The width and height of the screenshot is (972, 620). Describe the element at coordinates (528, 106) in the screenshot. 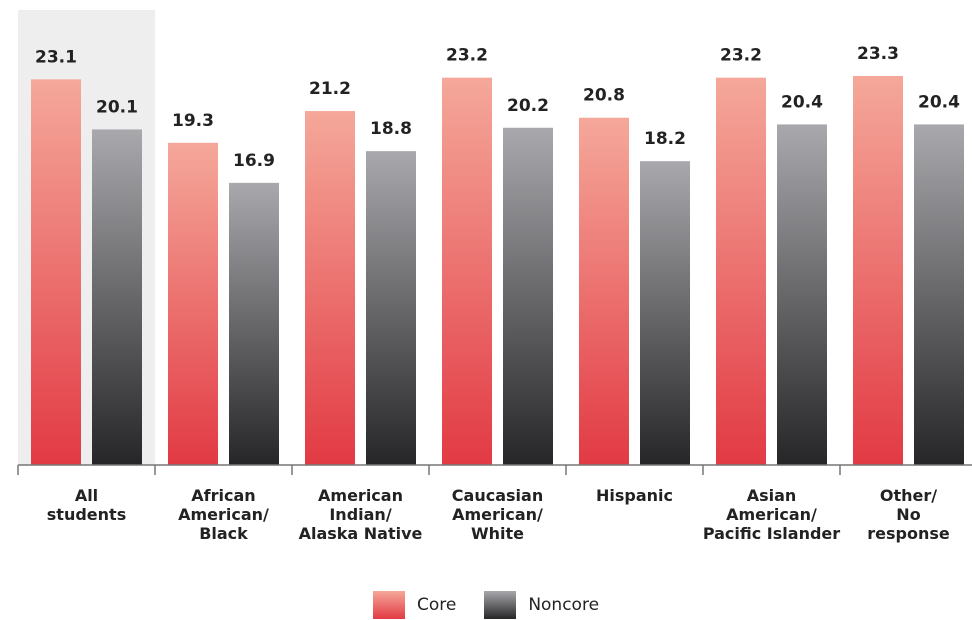

I see `data-label-noncore: 20.2` at that location.